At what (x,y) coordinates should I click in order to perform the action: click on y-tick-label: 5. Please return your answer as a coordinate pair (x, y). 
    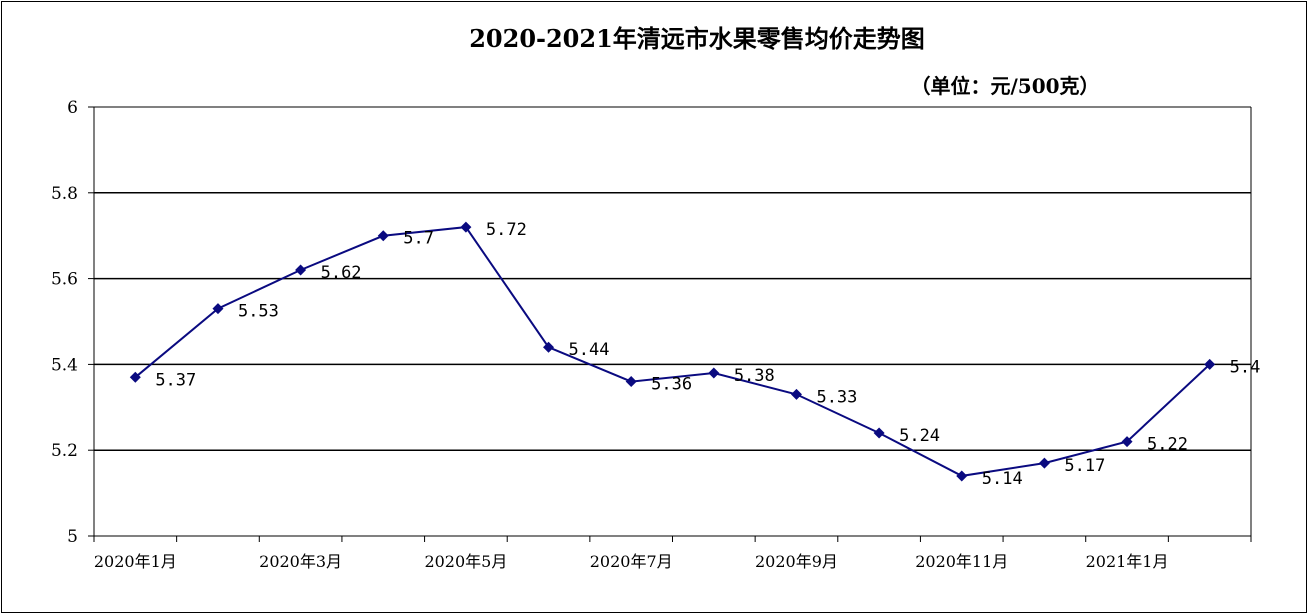
    Looking at the image, I should click on (72, 537).